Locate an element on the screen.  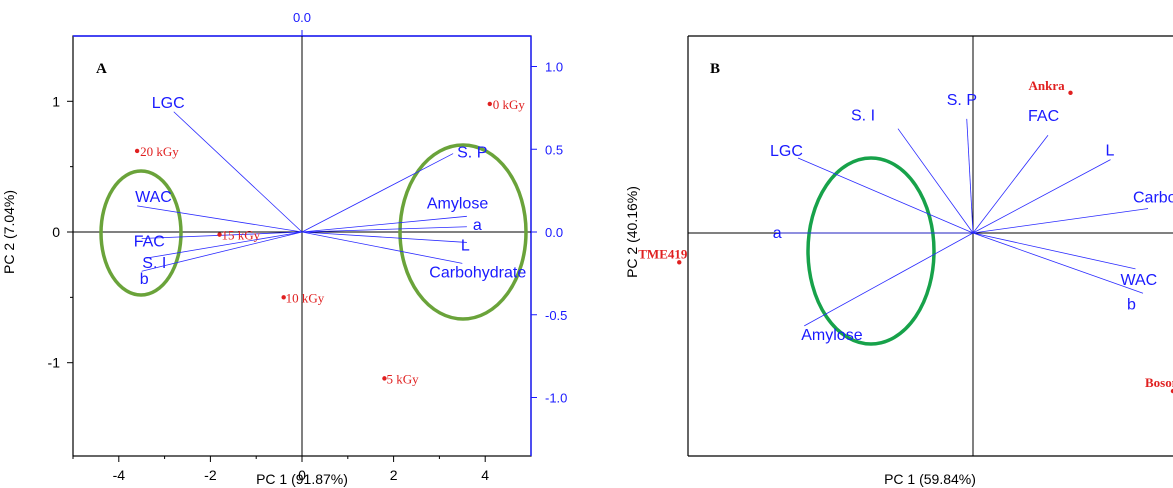
panel-a-xlabel: PC 1 (91.87%) is located at coordinates (302, 479).